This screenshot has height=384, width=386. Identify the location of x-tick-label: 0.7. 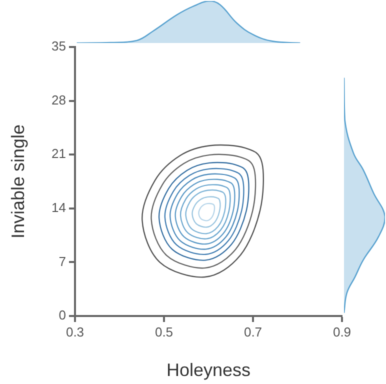
(253, 332).